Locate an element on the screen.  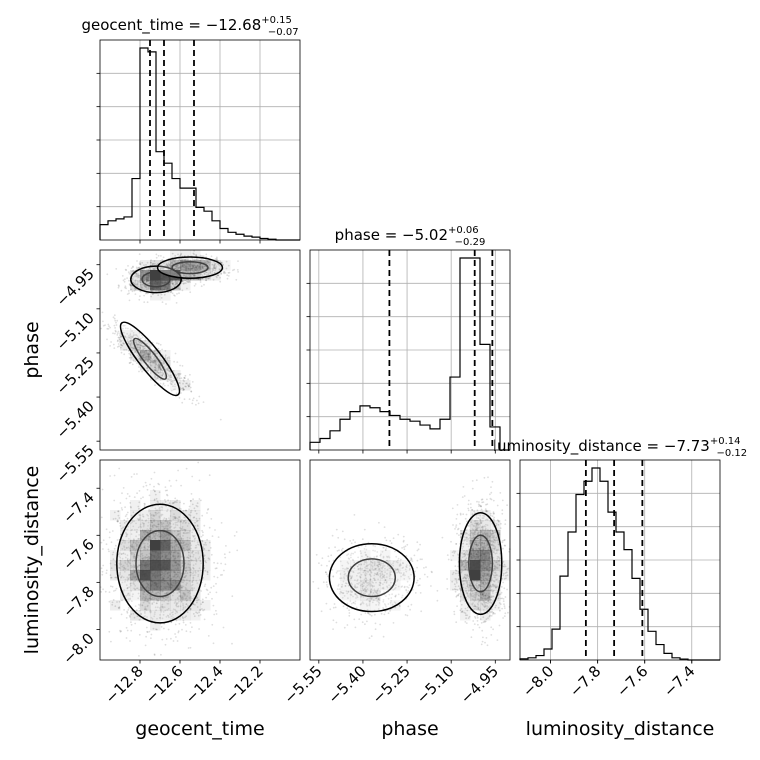
scatter-point-geocent_time_vs_luminosity_distance-1994 is located at coordinates (111, 542).